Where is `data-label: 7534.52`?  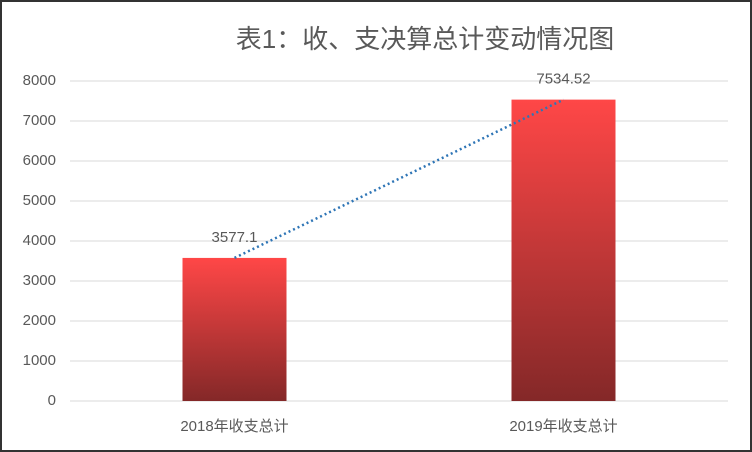 data-label: 7534.52 is located at coordinates (563, 79).